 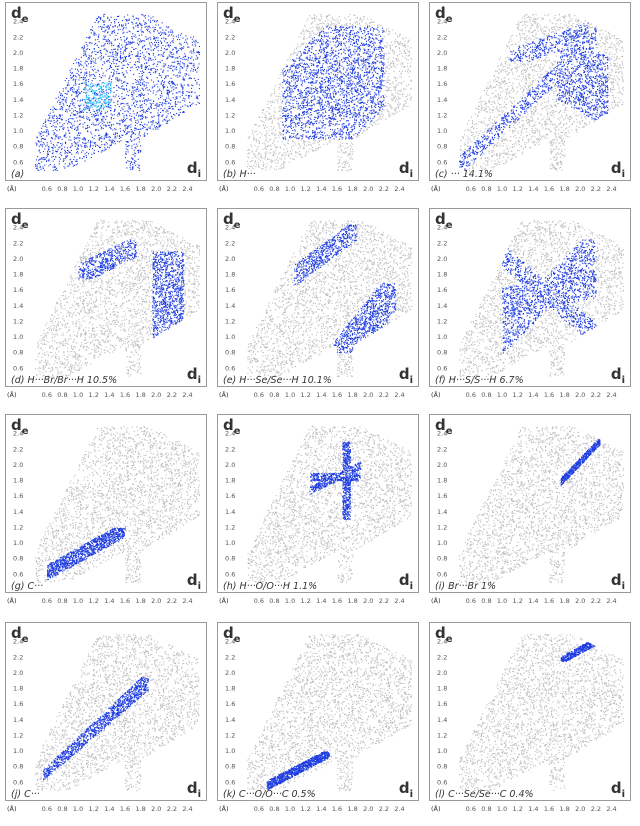 I want to click on x-tick-label: 2.4, so click(x=187, y=189).